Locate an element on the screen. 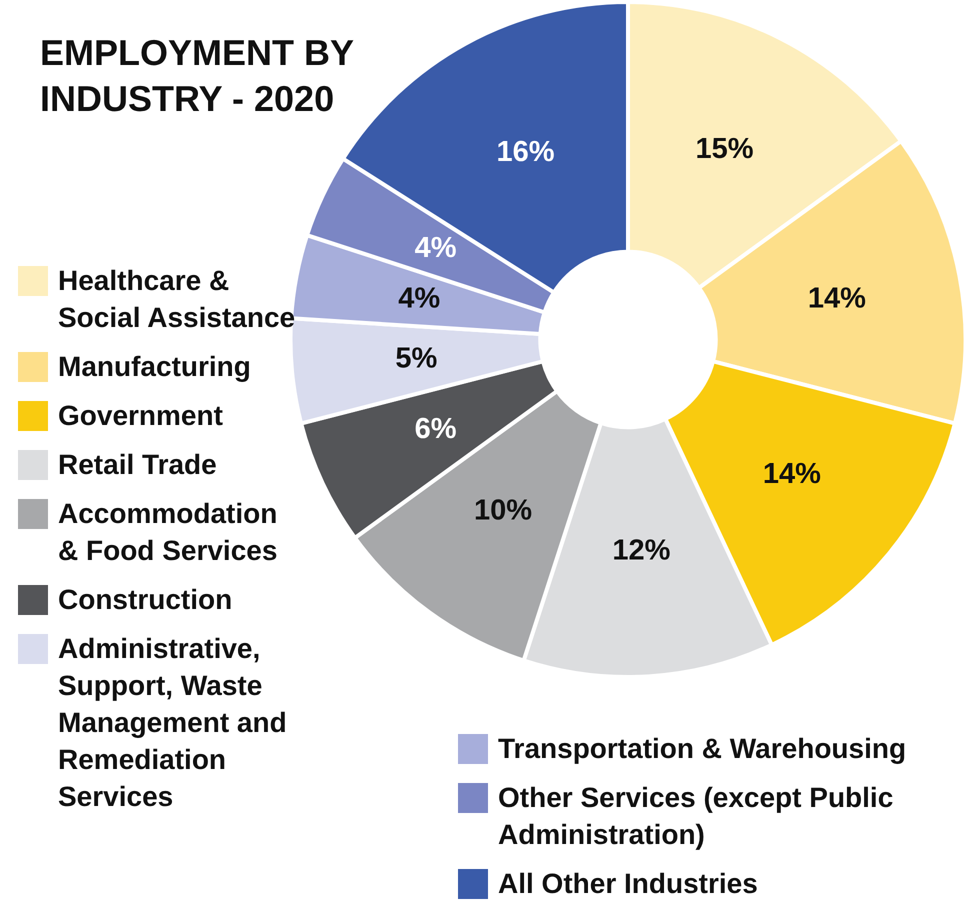 The height and width of the screenshot is (920, 975). legend-label: All Other Industries is located at coordinates (628, 884).